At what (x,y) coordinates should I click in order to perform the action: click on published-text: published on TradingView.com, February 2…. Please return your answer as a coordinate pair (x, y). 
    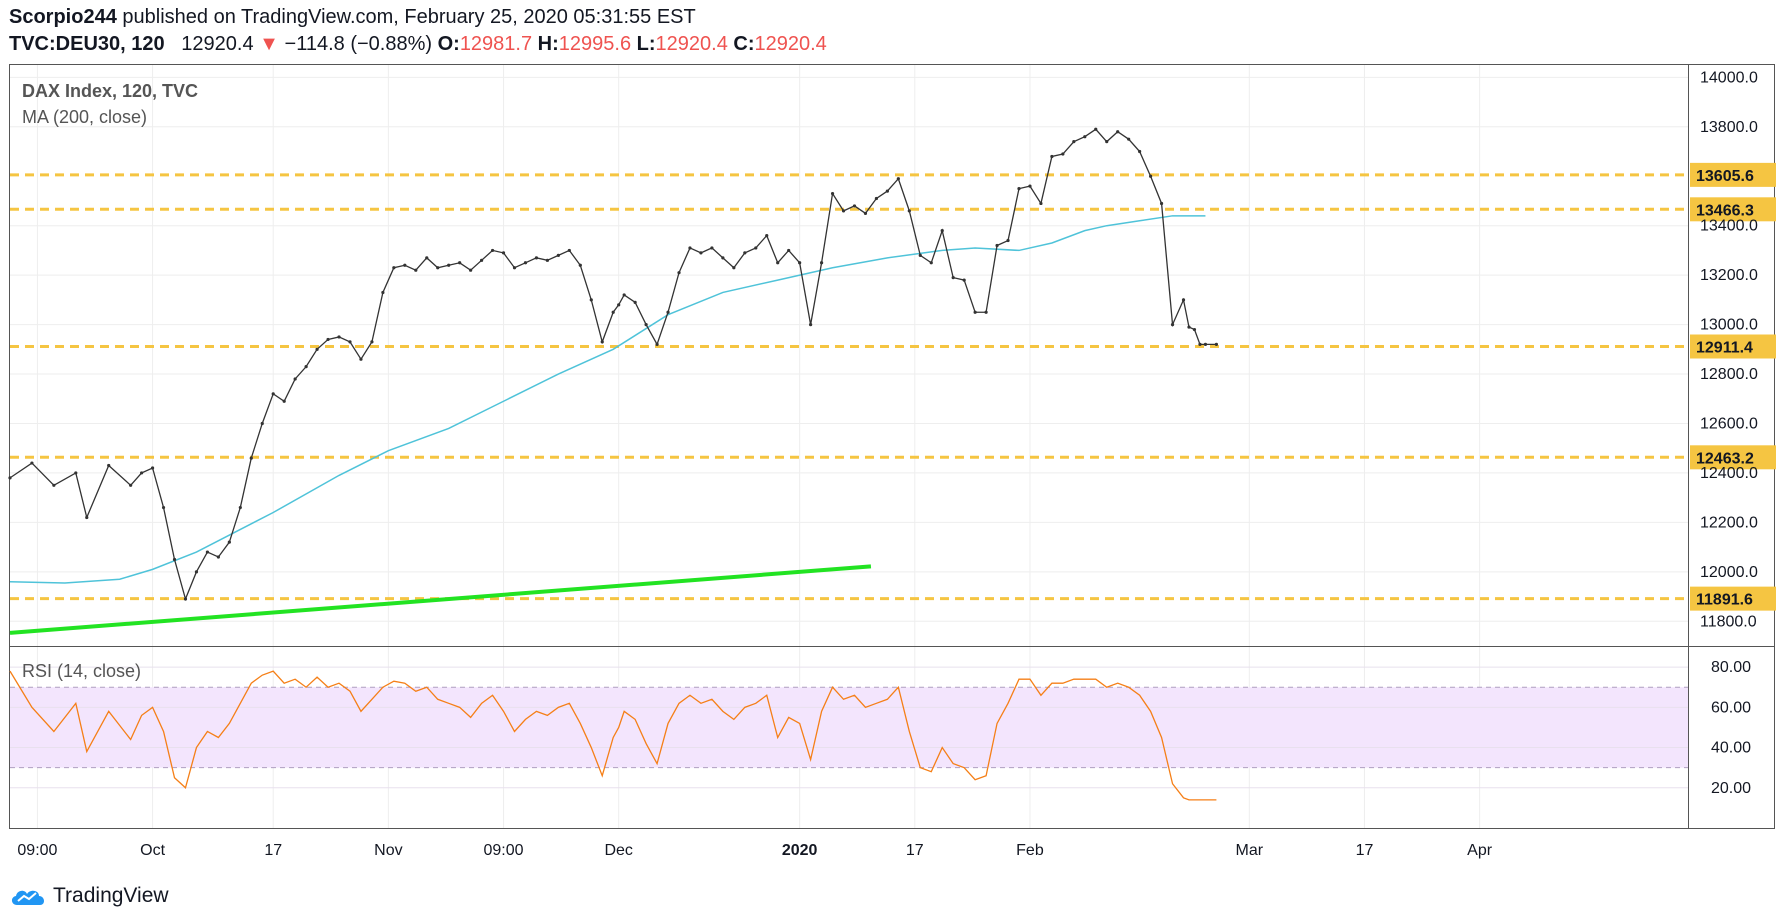
    Looking at the image, I should click on (409, 17).